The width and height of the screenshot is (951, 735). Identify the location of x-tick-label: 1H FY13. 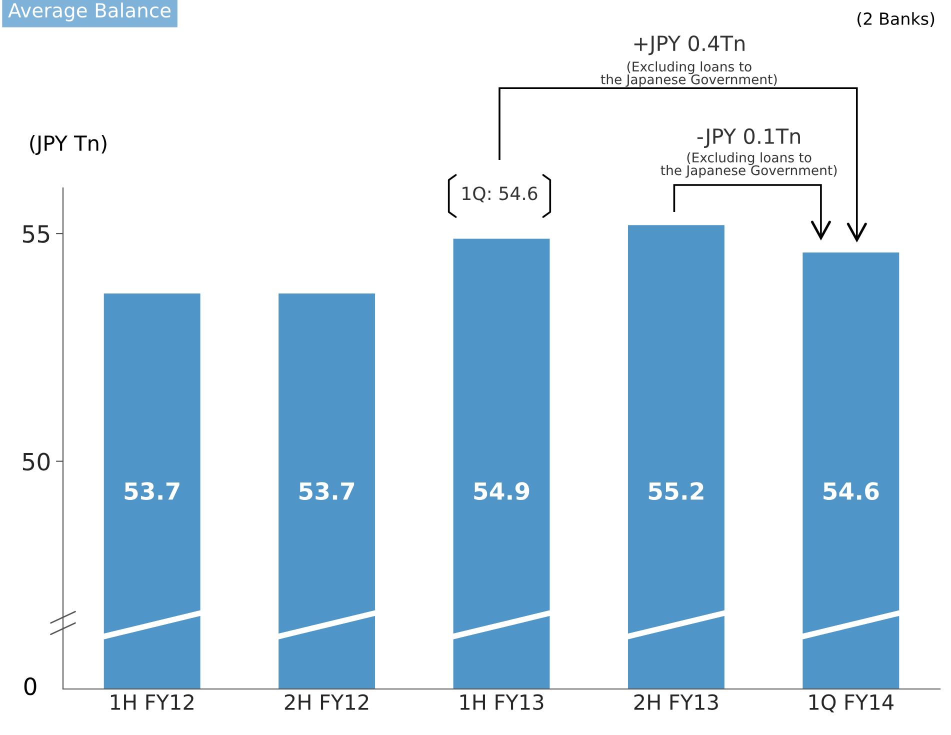
(502, 702).